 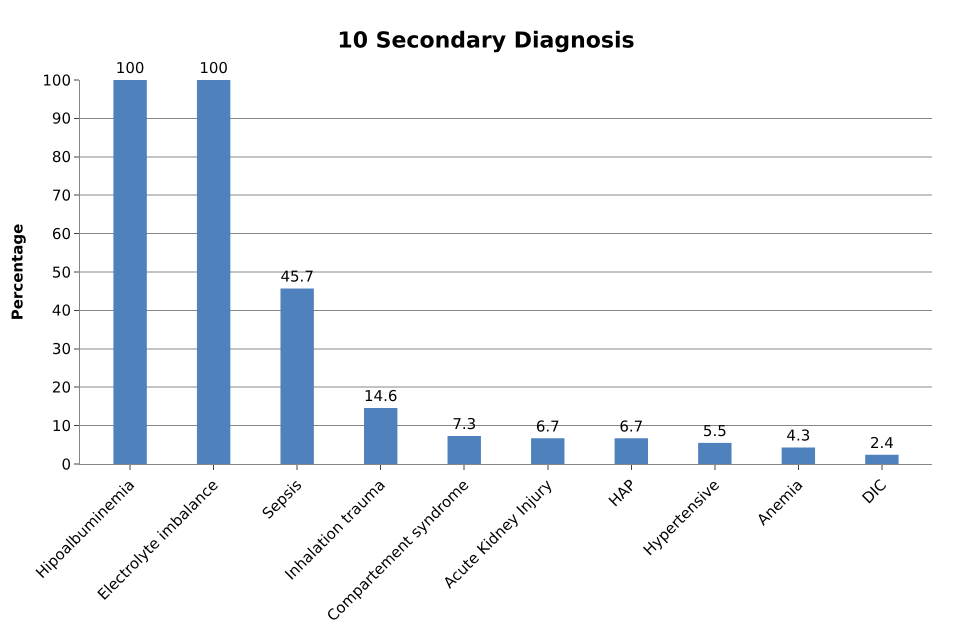 I want to click on y-tick-label: 50, so click(x=61, y=272).